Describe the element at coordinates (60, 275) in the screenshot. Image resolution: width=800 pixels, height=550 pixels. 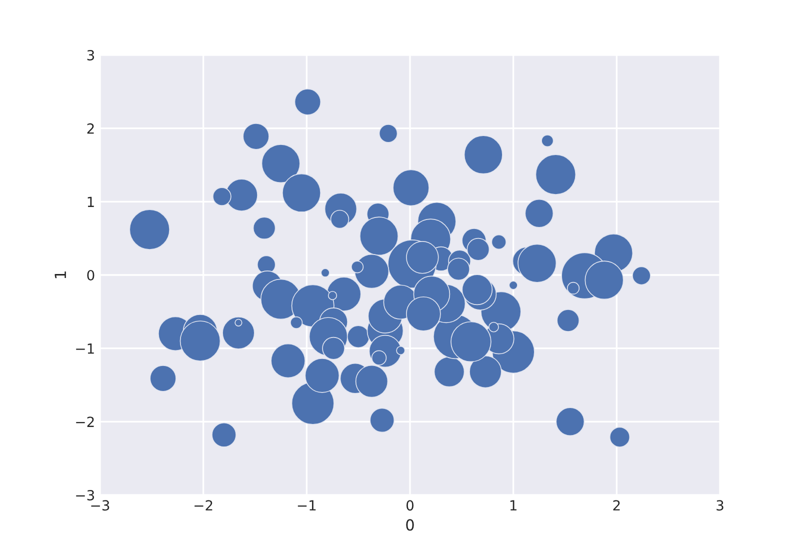
I see `y-axis-title: 1` at that location.